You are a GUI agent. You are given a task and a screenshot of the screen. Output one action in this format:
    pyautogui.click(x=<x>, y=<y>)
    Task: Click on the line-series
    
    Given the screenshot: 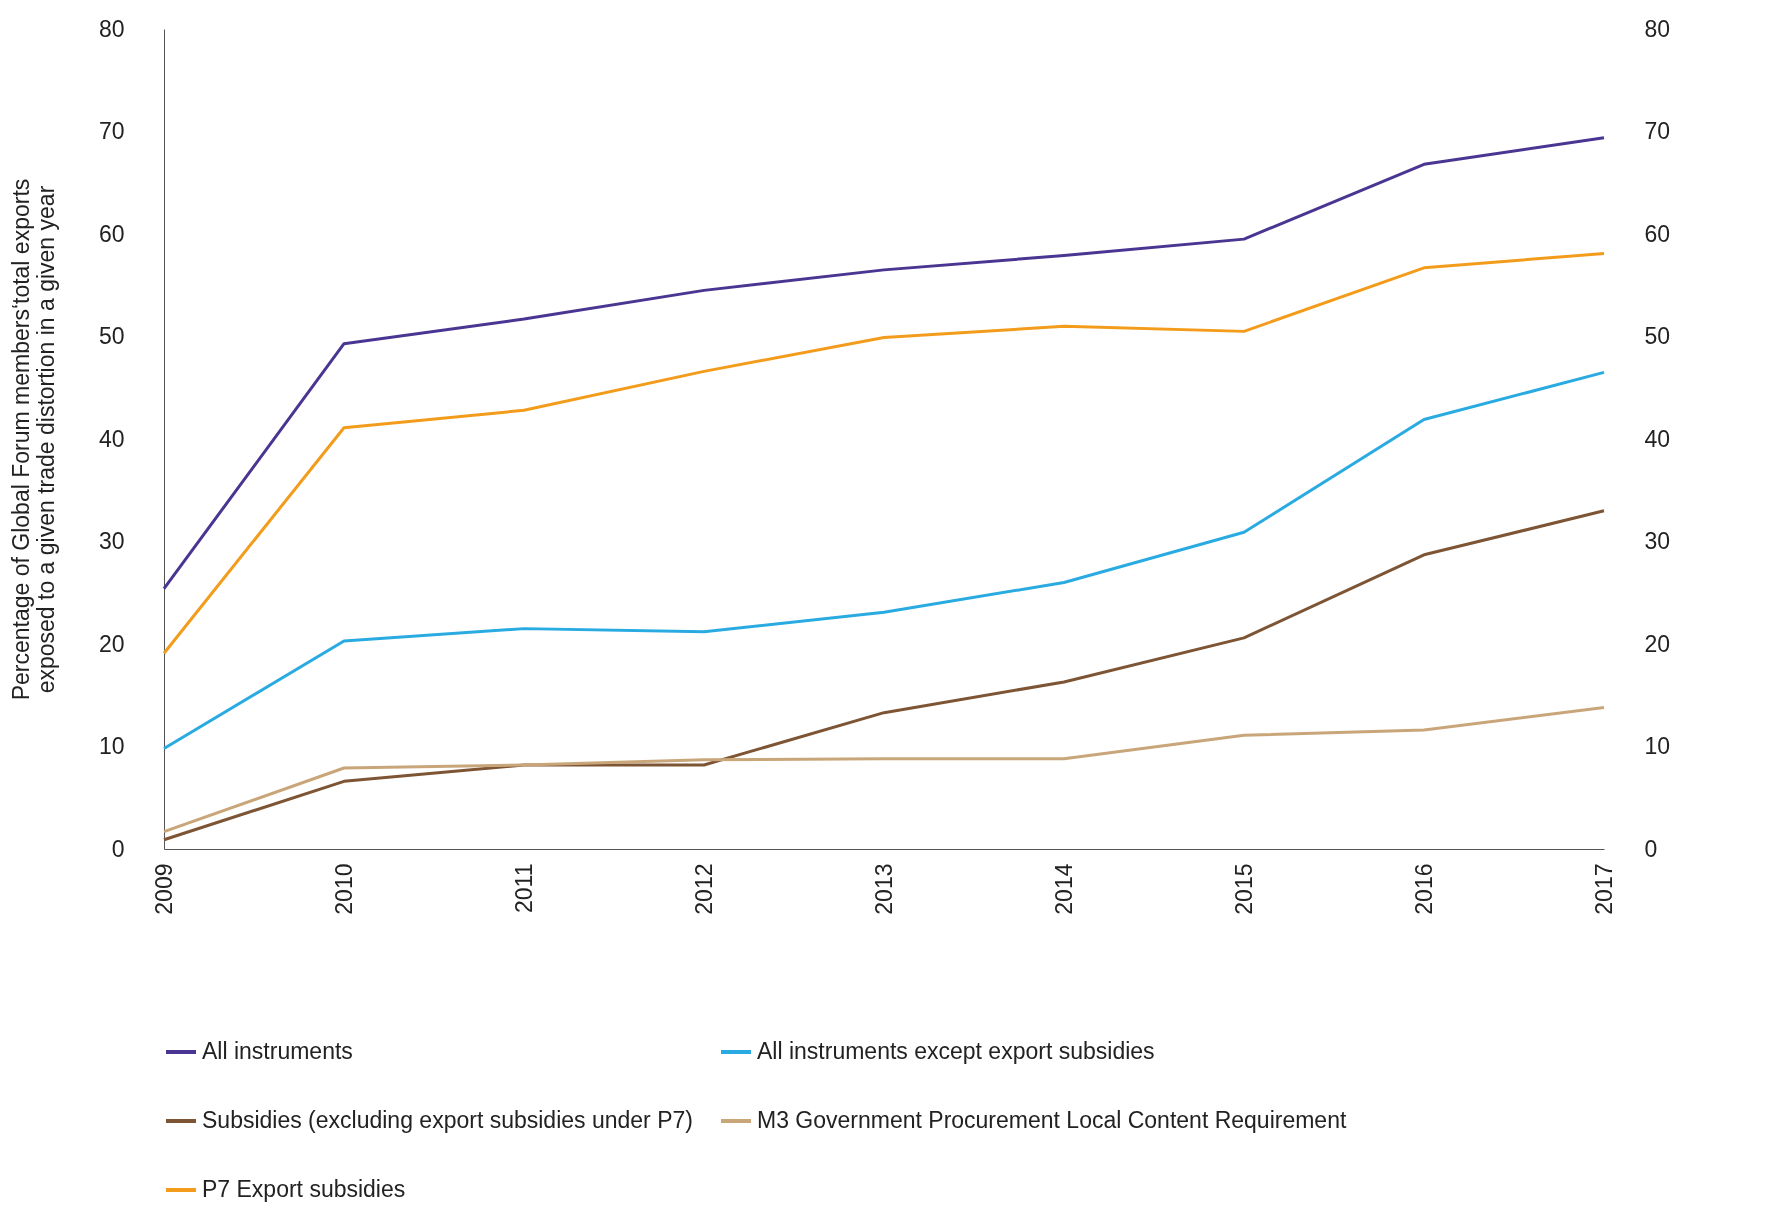 What is the action you would take?
    pyautogui.click(x=884, y=770)
    